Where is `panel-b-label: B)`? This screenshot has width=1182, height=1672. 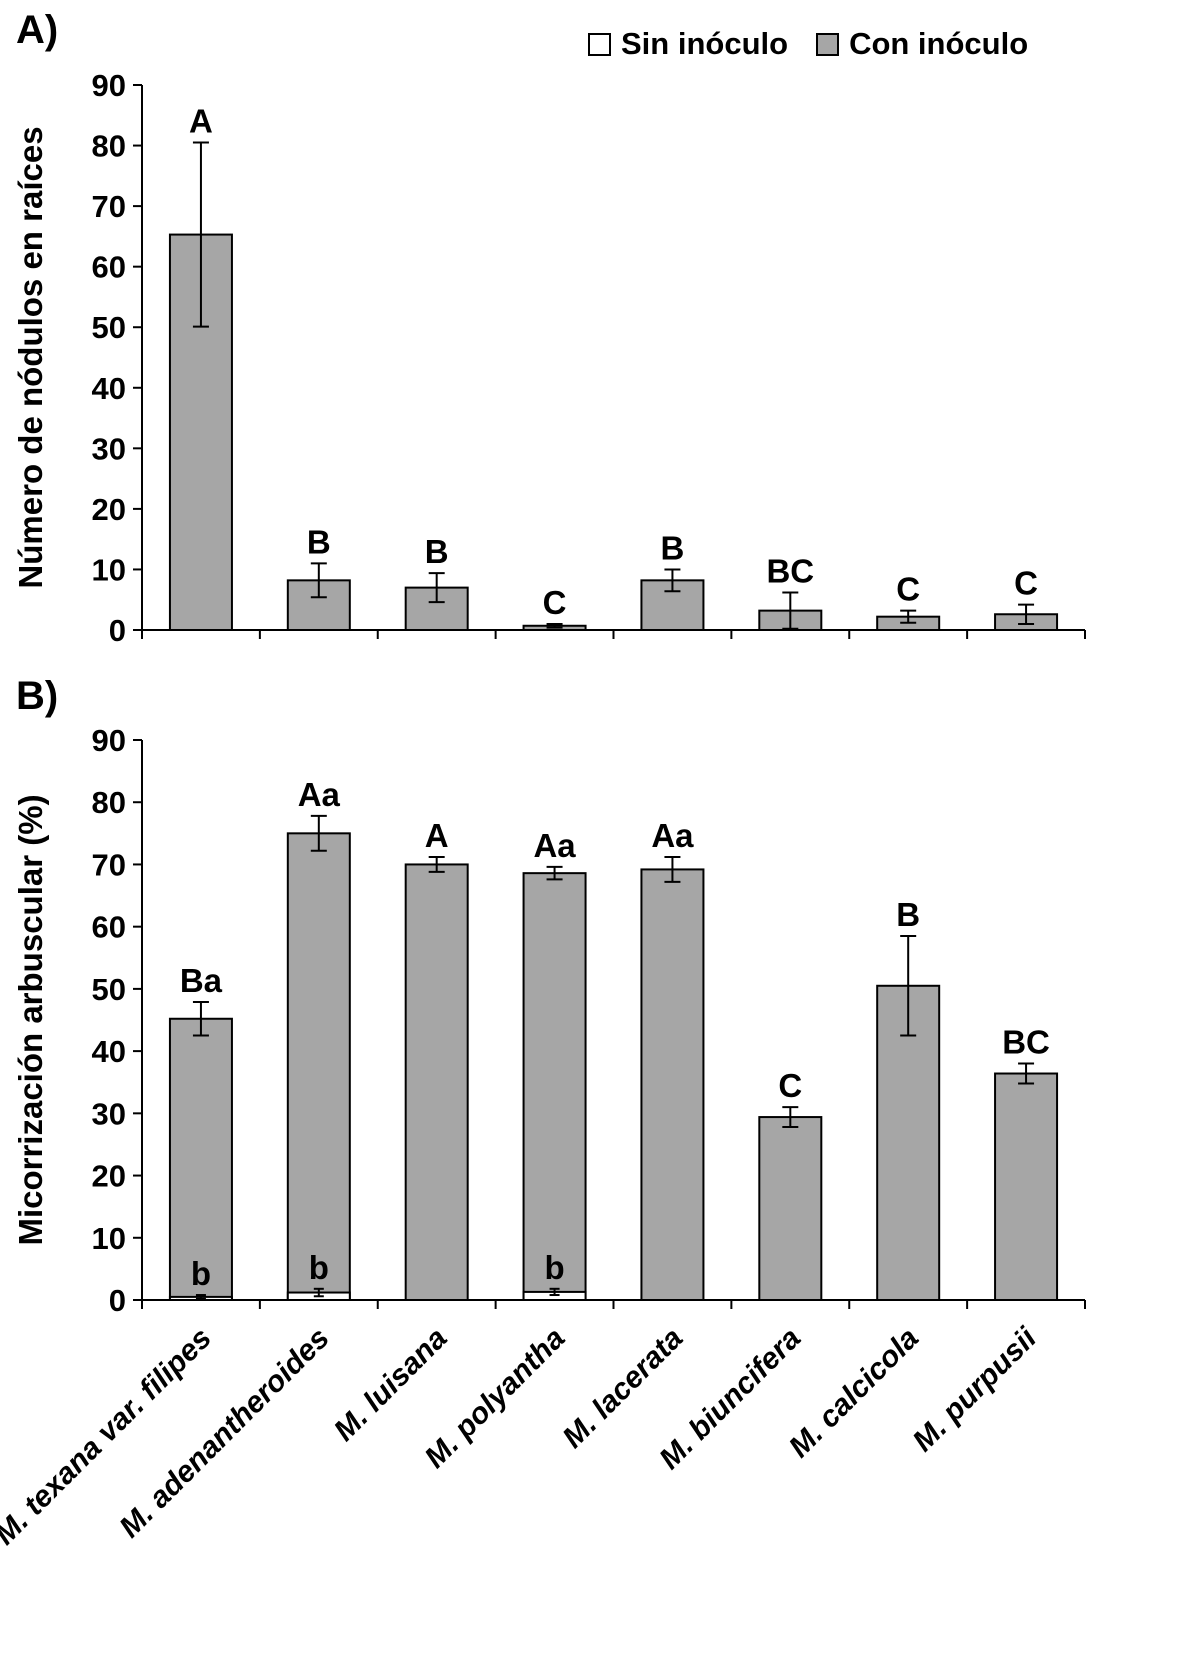 panel-b-label: B) is located at coordinates (37, 696).